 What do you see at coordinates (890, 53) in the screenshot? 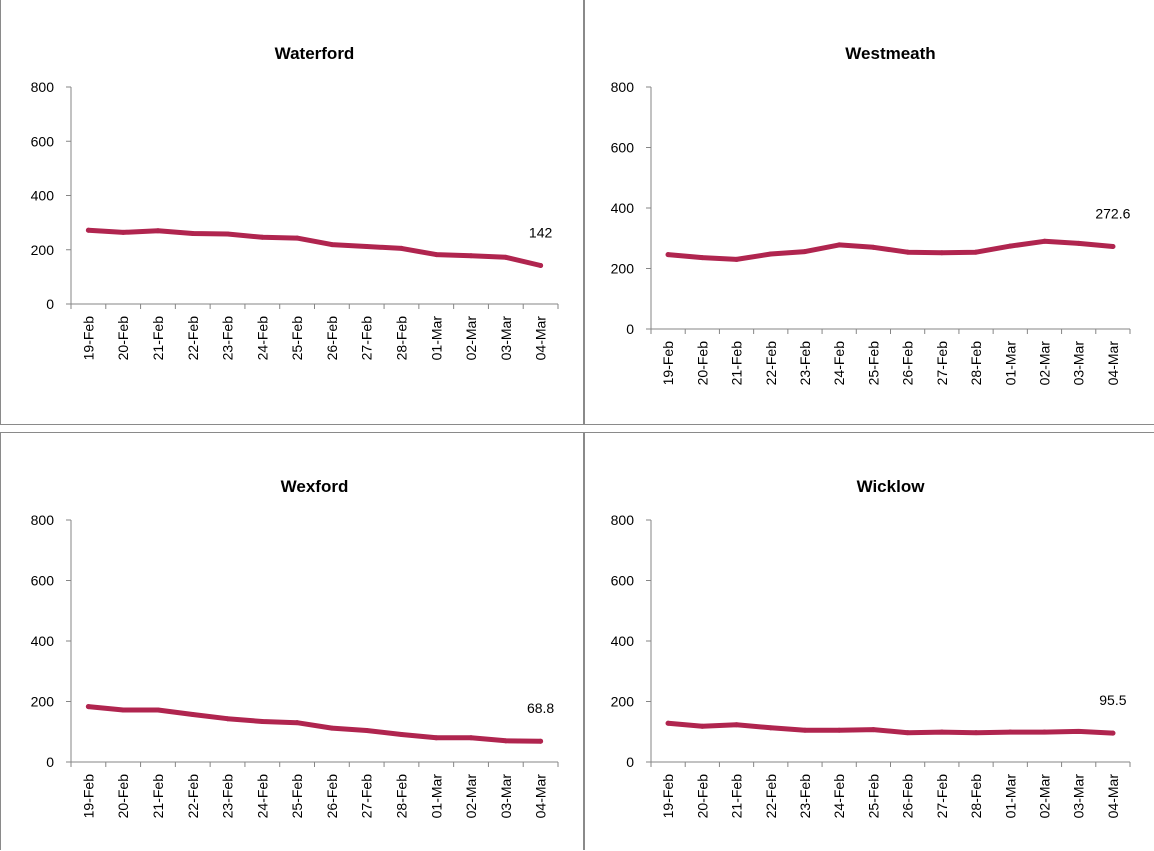
I see `chart-title: Westmeath` at bounding box center [890, 53].